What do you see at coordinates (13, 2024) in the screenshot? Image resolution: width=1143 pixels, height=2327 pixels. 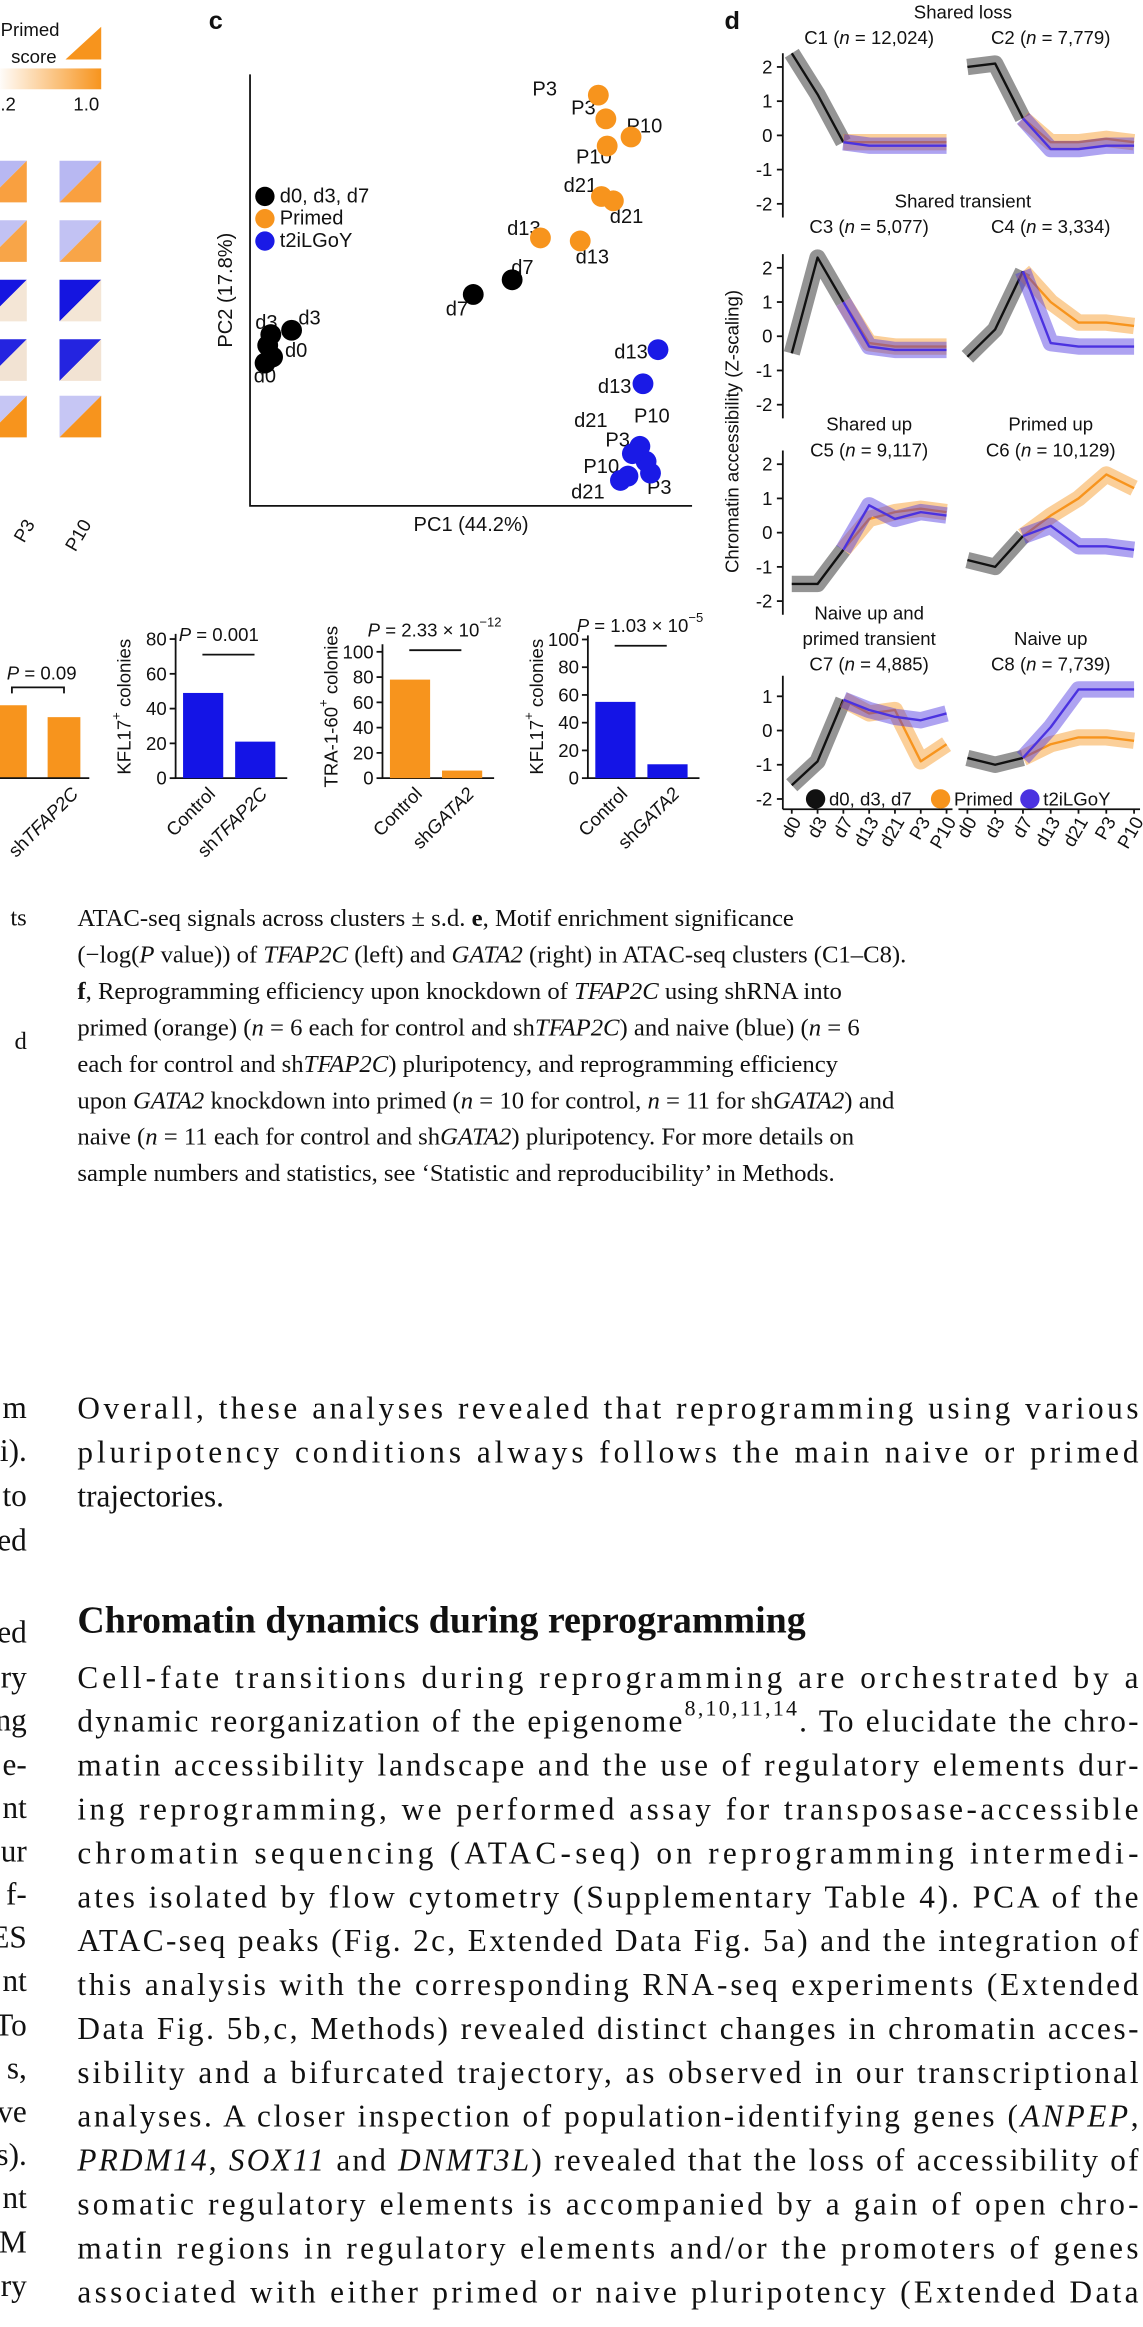 I see `cropped-text: To` at bounding box center [13, 2024].